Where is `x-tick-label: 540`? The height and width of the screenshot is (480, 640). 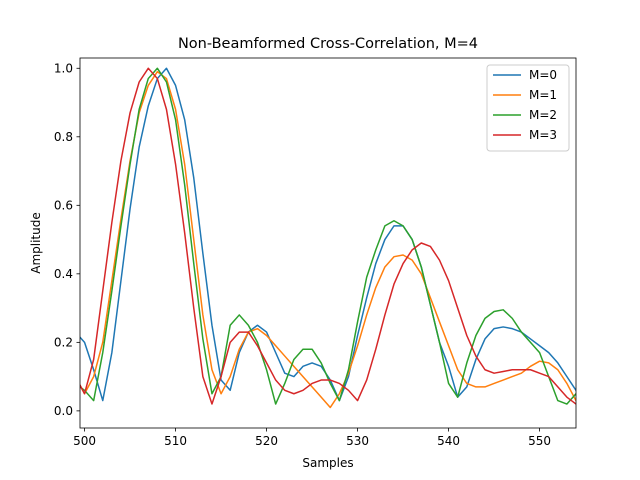
x-tick-label: 540 is located at coordinates (448, 441).